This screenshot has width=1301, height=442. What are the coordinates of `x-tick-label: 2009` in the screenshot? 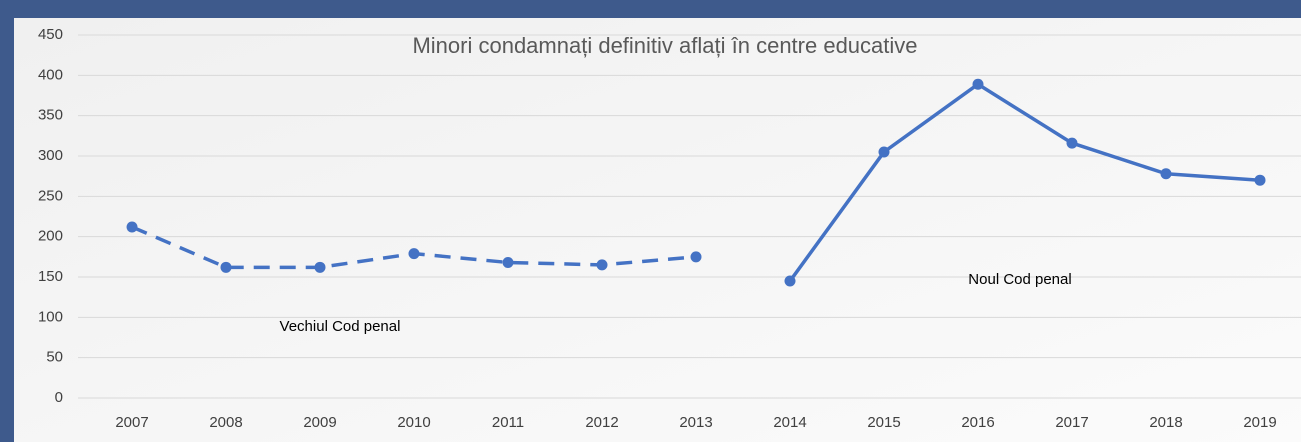 It's located at (319, 422).